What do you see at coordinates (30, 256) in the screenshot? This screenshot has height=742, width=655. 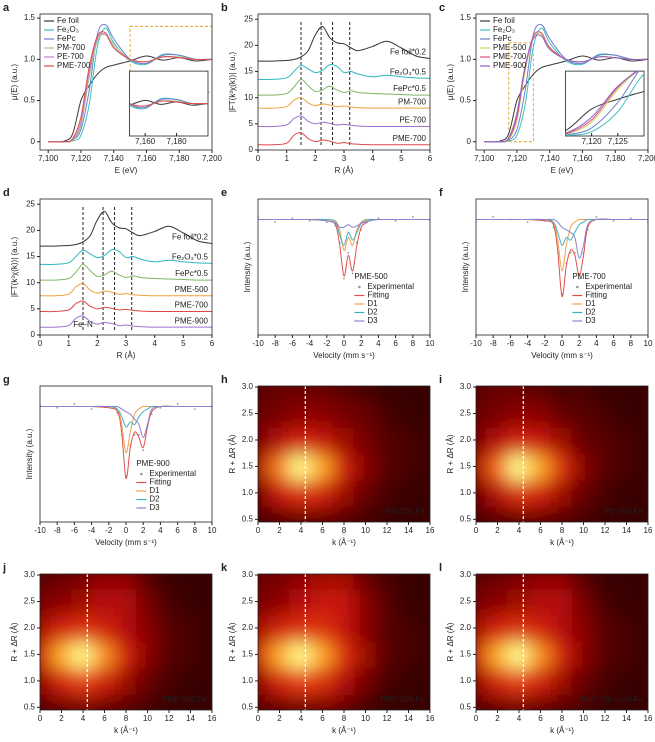 I see `y-tick-label: 15` at bounding box center [30, 256].